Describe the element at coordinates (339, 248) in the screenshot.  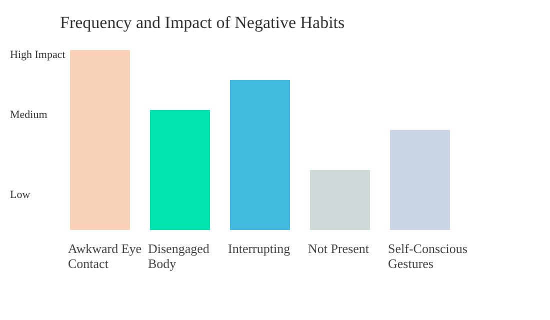
I see `x-tick-label: Not Present` at that location.